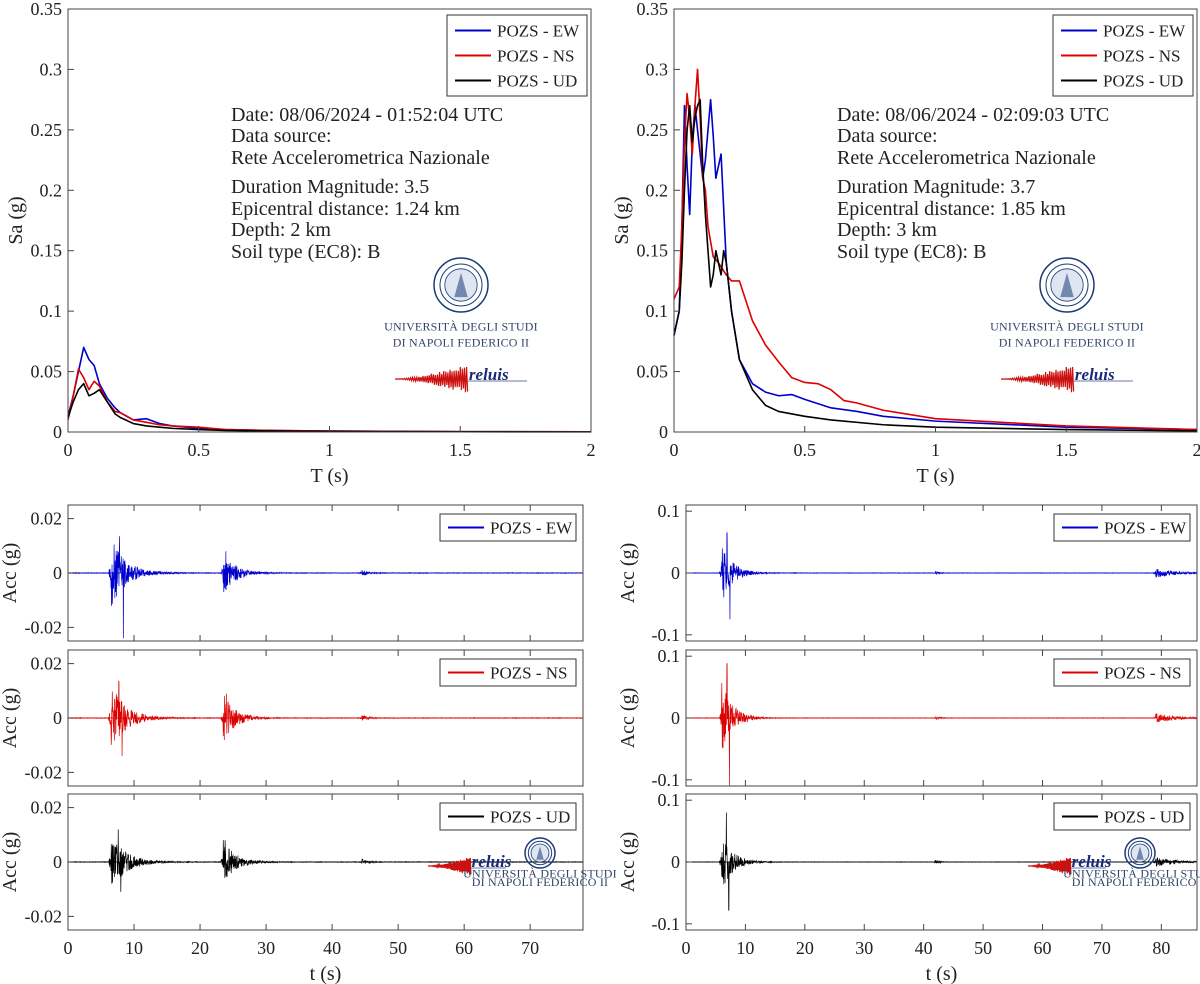 Image resolution: width=1200 pixels, height=984 pixels. What do you see at coordinates (329, 407) in the screenshot?
I see `series-line-ud` at bounding box center [329, 407].